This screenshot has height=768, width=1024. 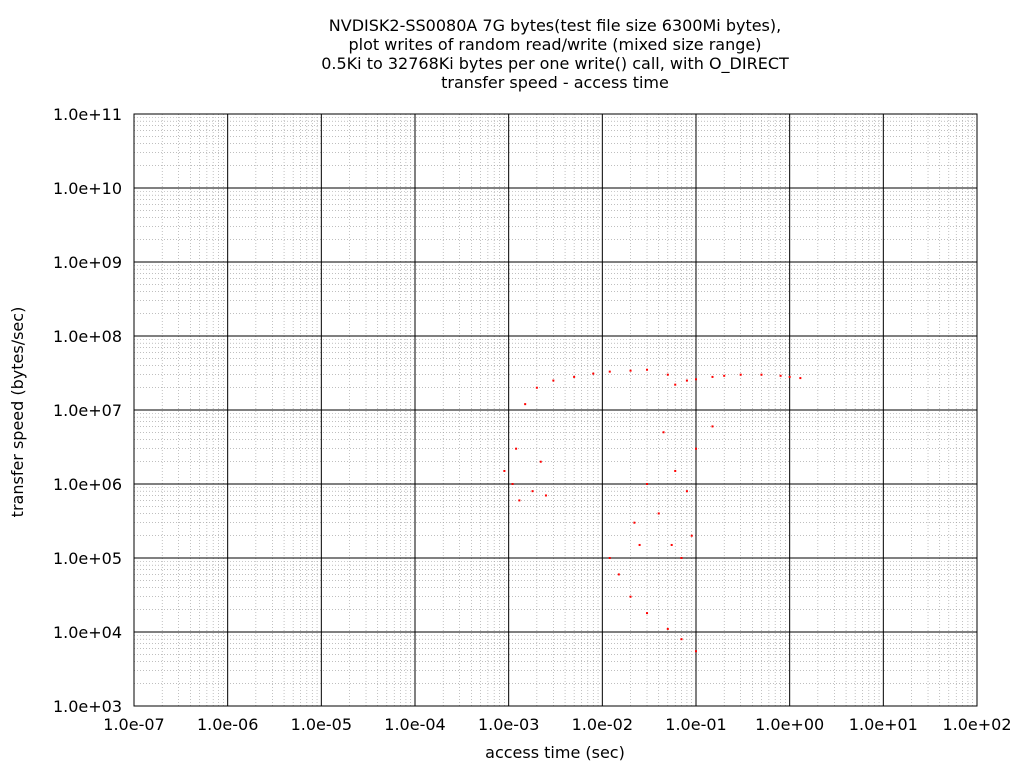 I want to click on y-tick-label: 1.0e+05, so click(x=87, y=558).